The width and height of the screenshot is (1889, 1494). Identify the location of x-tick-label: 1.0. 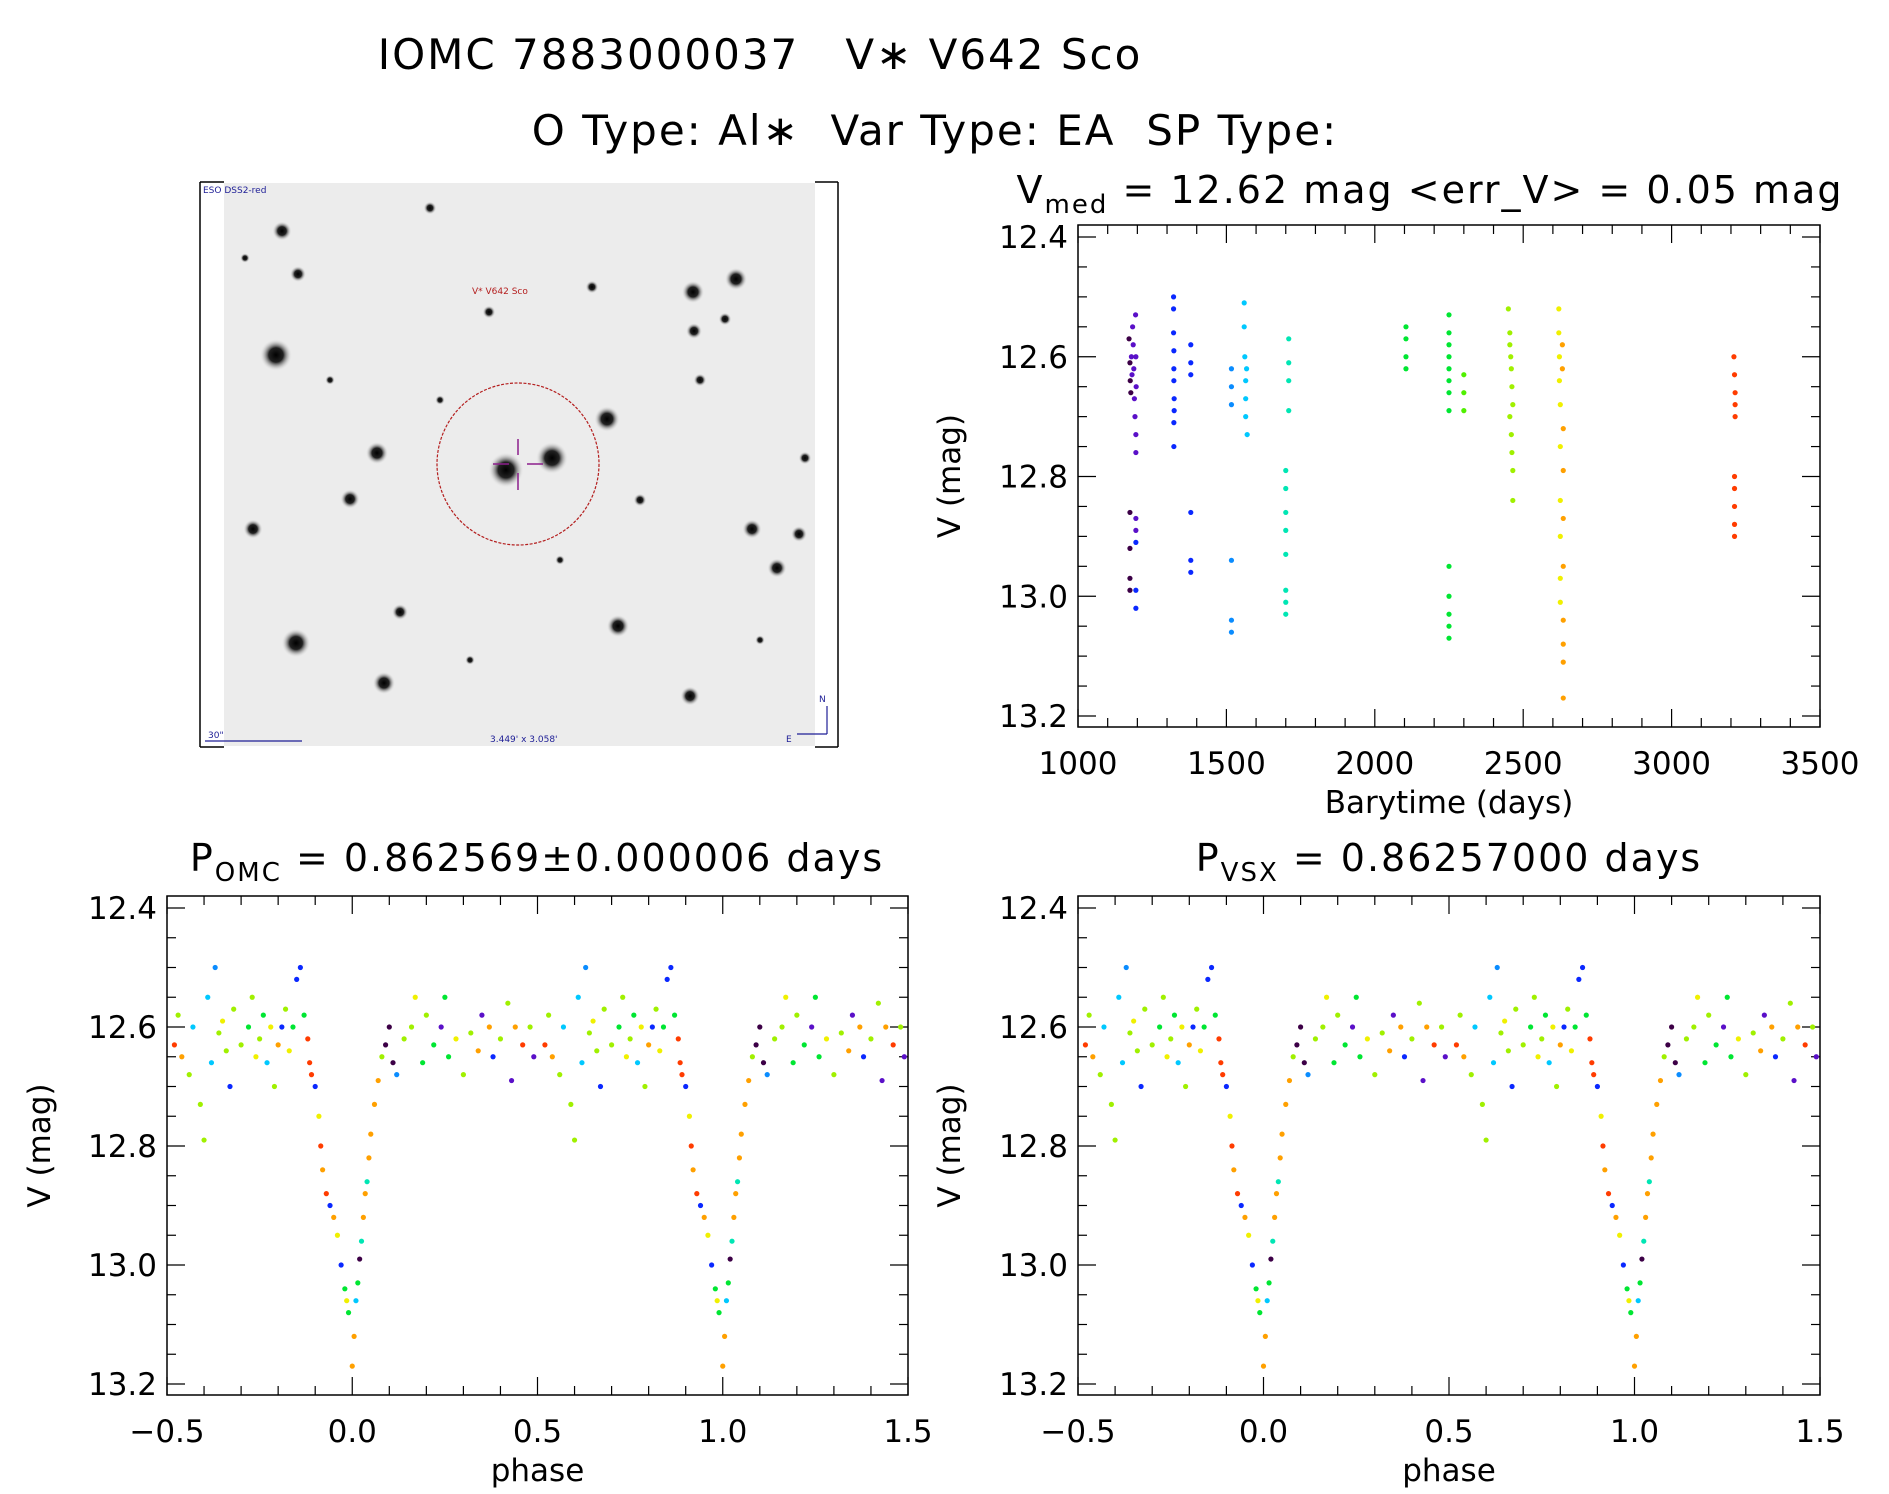
(722, 1432).